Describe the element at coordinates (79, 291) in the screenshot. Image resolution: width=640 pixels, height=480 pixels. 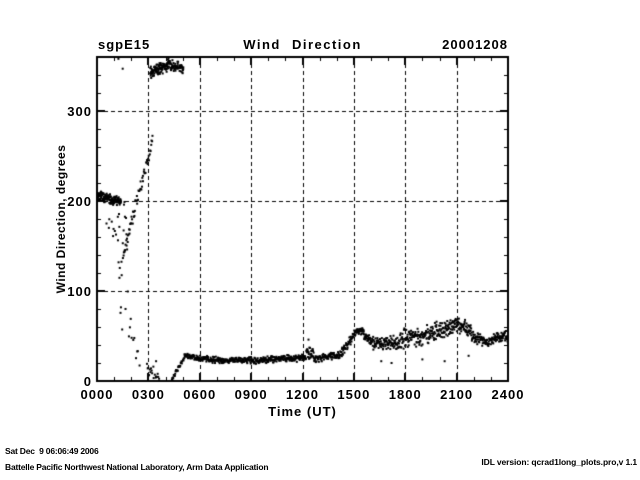
I see `y-tick-label: 100` at that location.